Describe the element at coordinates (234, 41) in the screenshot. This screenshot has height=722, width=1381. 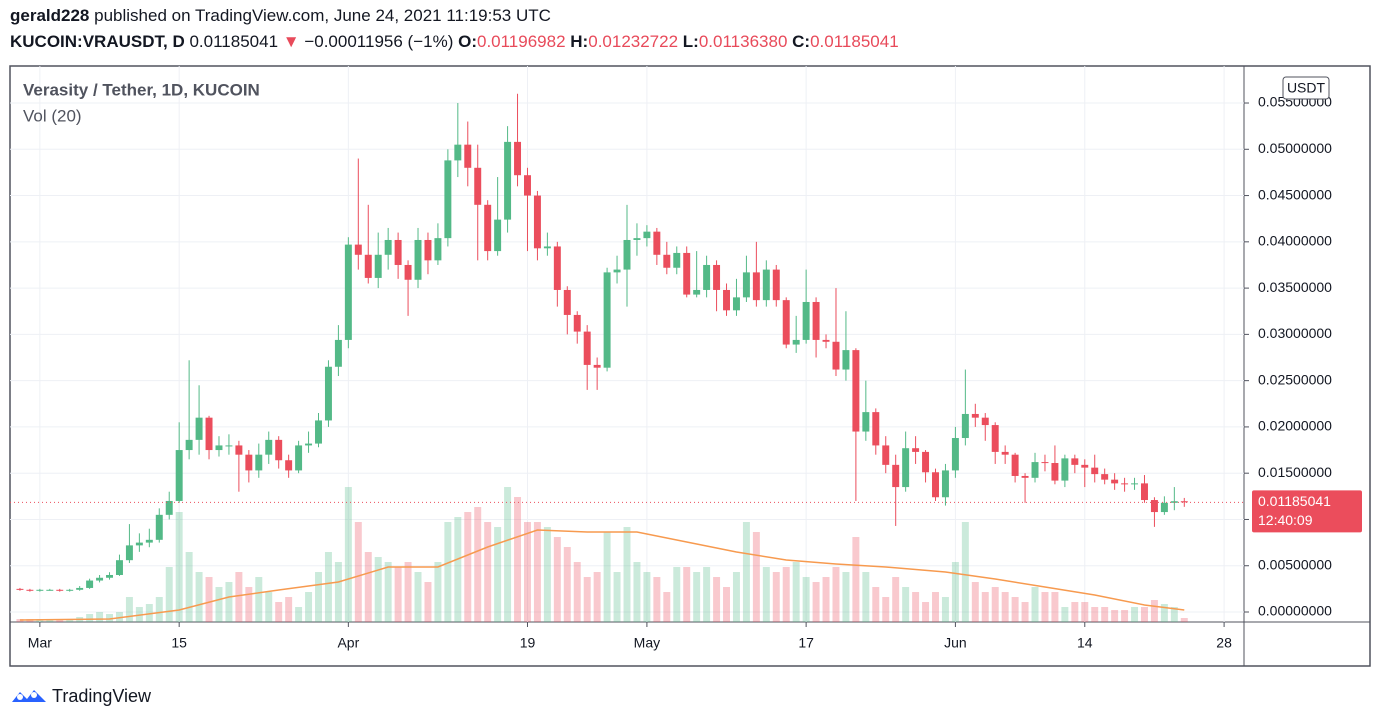
I see `last: 0.01185041` at that location.